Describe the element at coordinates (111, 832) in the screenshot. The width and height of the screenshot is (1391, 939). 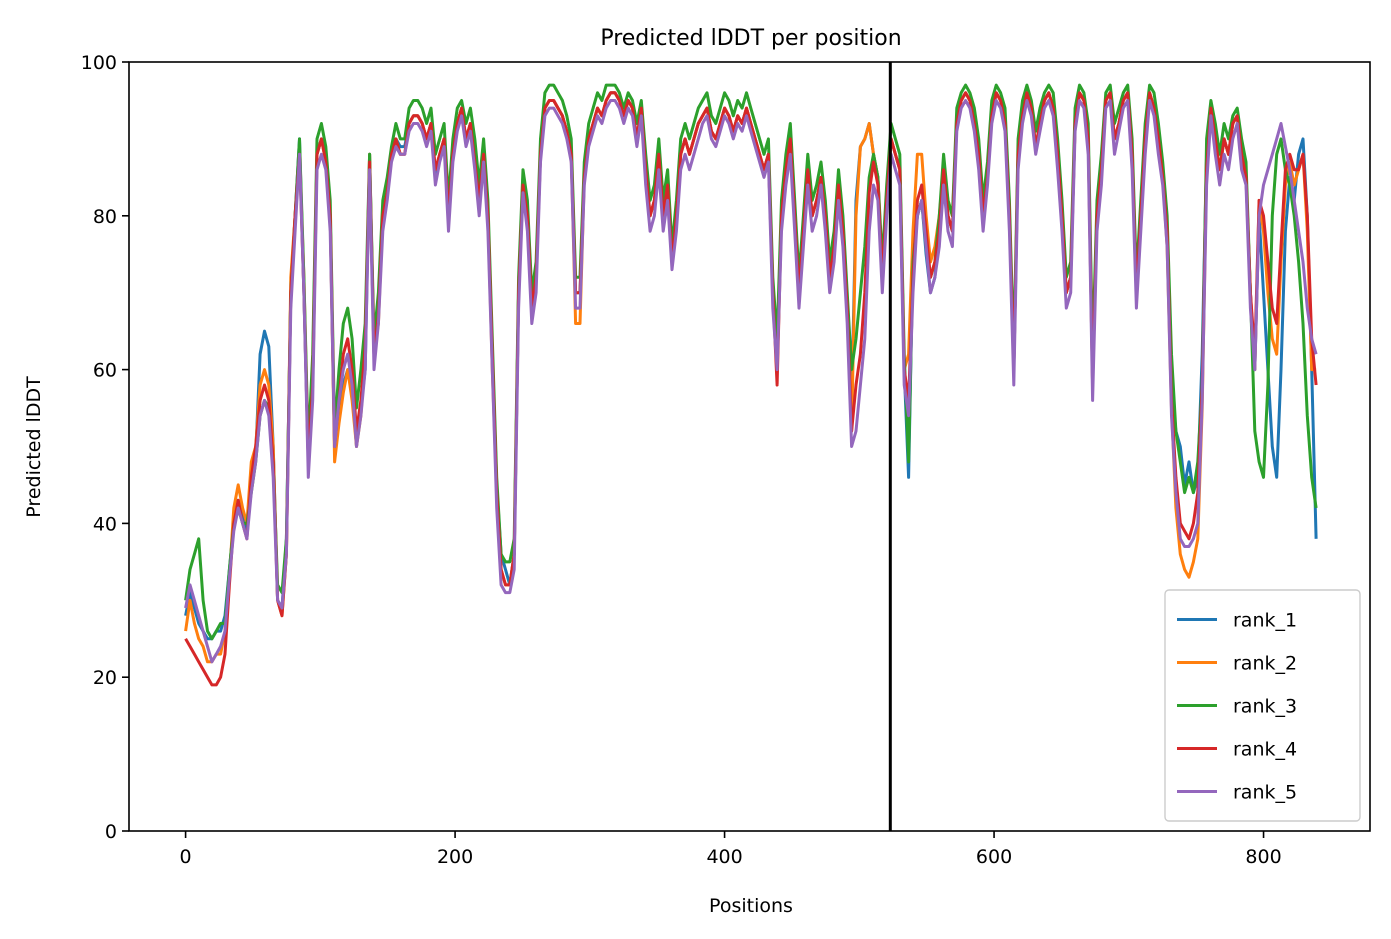
I see `y-tick-label: 0` at that location.